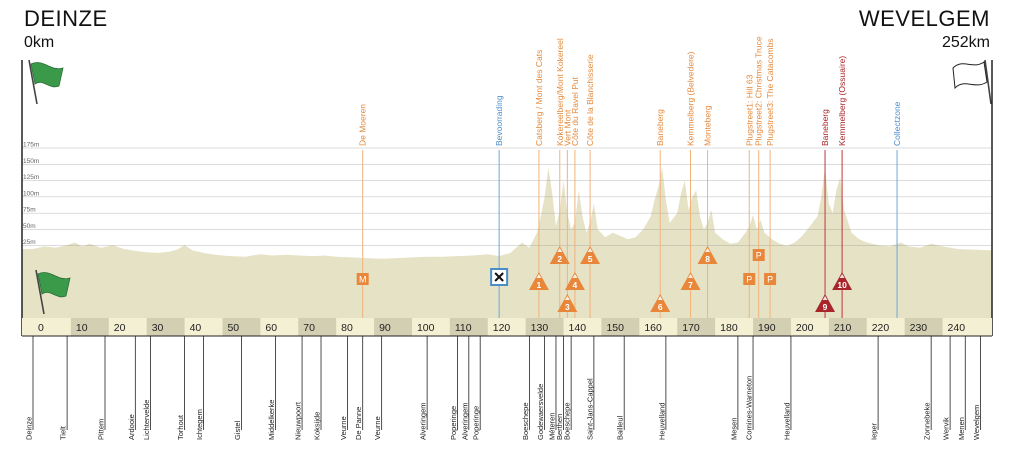 The image size is (1024, 462). I want to click on x-tick-label: 150, so click(615, 328).